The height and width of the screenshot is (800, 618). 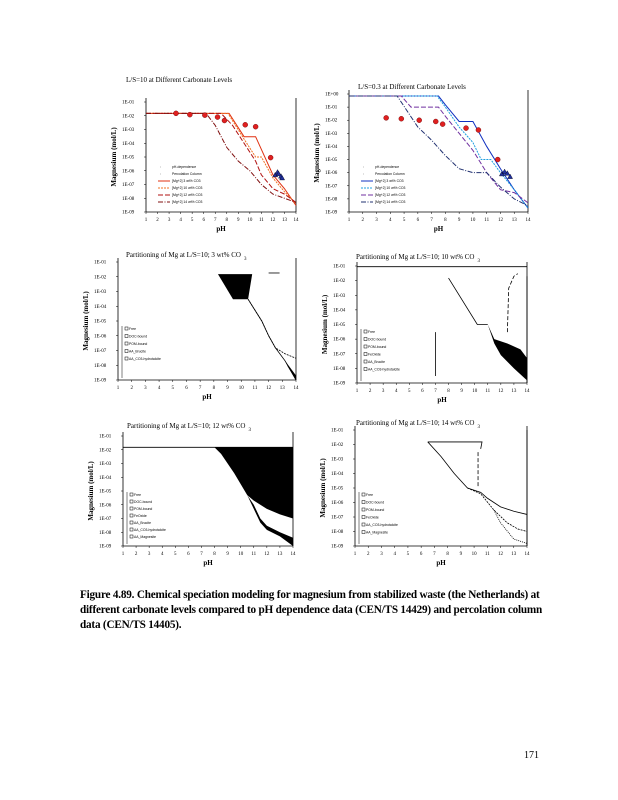 What do you see at coordinates (372, 518) in the screenshot?
I see `legend-label: FeOxide` at bounding box center [372, 518].